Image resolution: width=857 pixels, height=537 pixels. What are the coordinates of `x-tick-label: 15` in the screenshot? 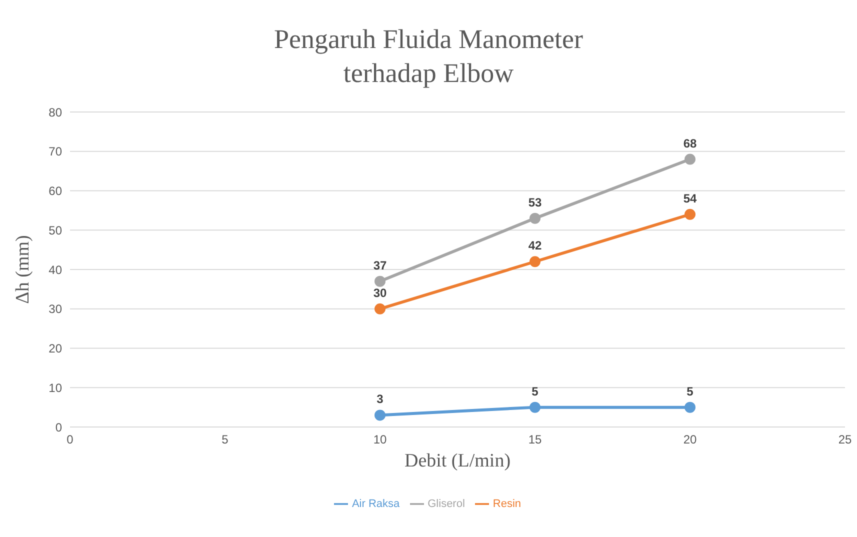 It's located at (535, 439).